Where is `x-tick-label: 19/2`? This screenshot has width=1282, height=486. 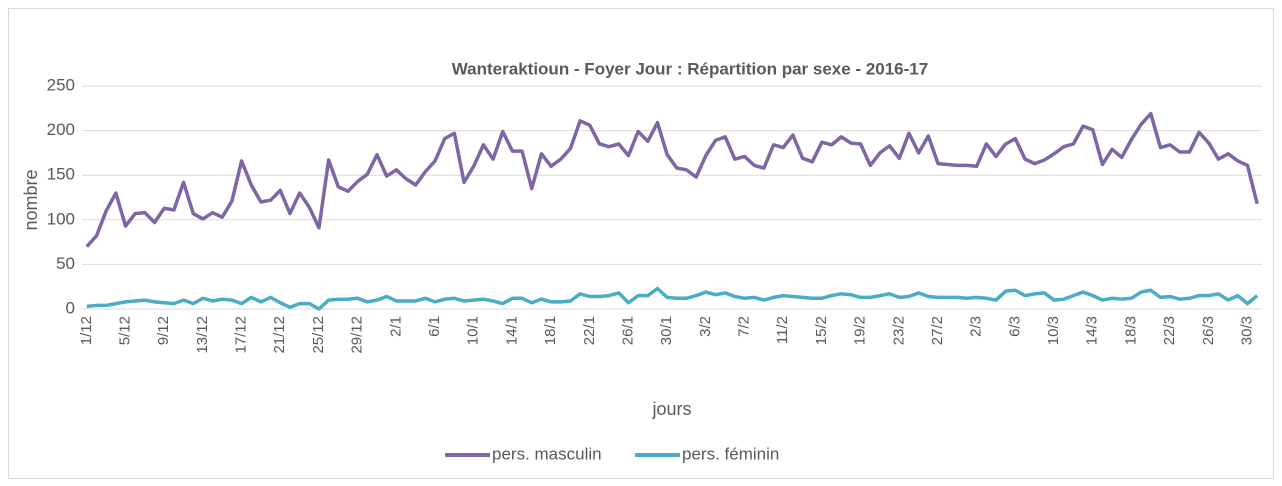 x-tick-label: 19/2 is located at coordinates (860, 330).